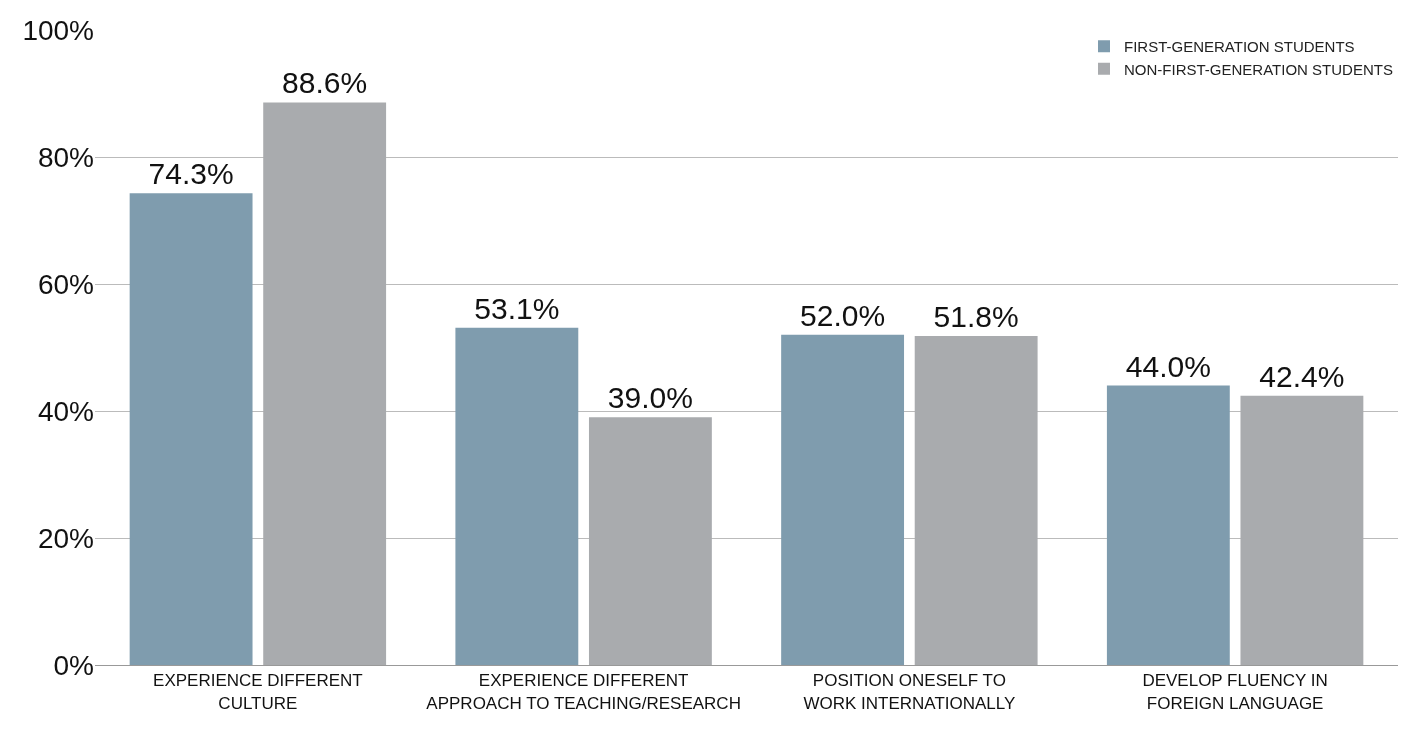 Image resolution: width=1408 pixels, height=740 pixels. What do you see at coordinates (650, 398) in the screenshot?
I see `data-label: 39.0%` at bounding box center [650, 398].